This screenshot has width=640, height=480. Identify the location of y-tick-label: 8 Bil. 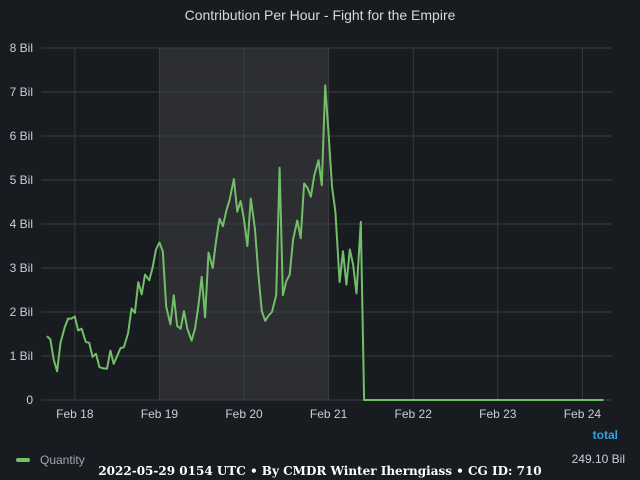
(21, 48).